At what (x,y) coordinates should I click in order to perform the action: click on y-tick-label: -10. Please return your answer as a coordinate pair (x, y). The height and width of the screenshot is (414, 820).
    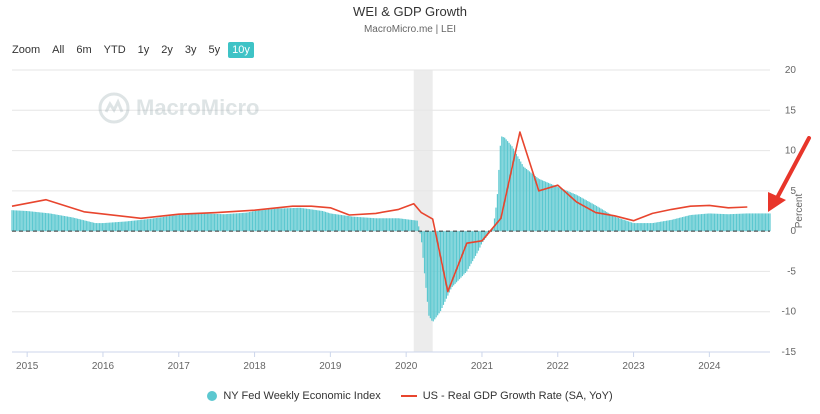
    Looking at the image, I should click on (789, 312).